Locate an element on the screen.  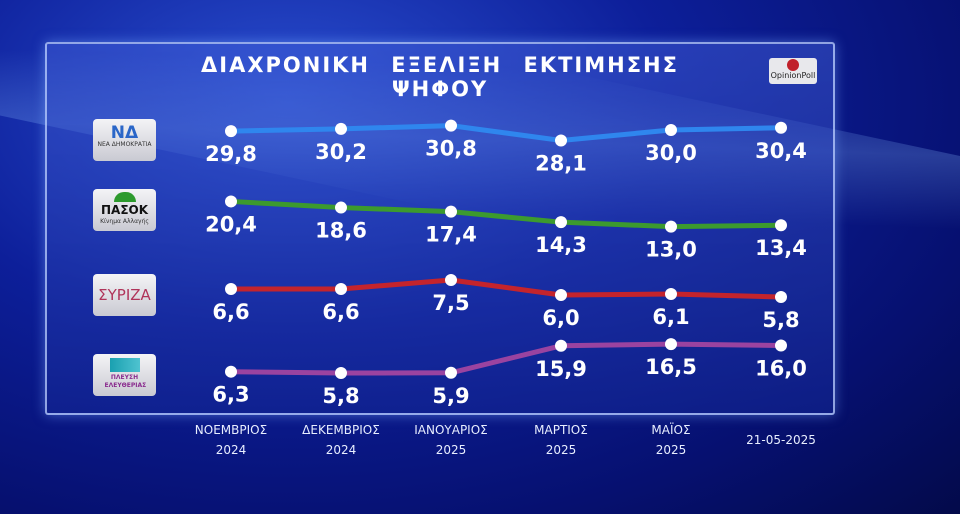
plefsi-logo: ΠΛΕΥΣΗ ΕΛΕΥΘΕΡΙΑΣ is located at coordinates (124, 375).